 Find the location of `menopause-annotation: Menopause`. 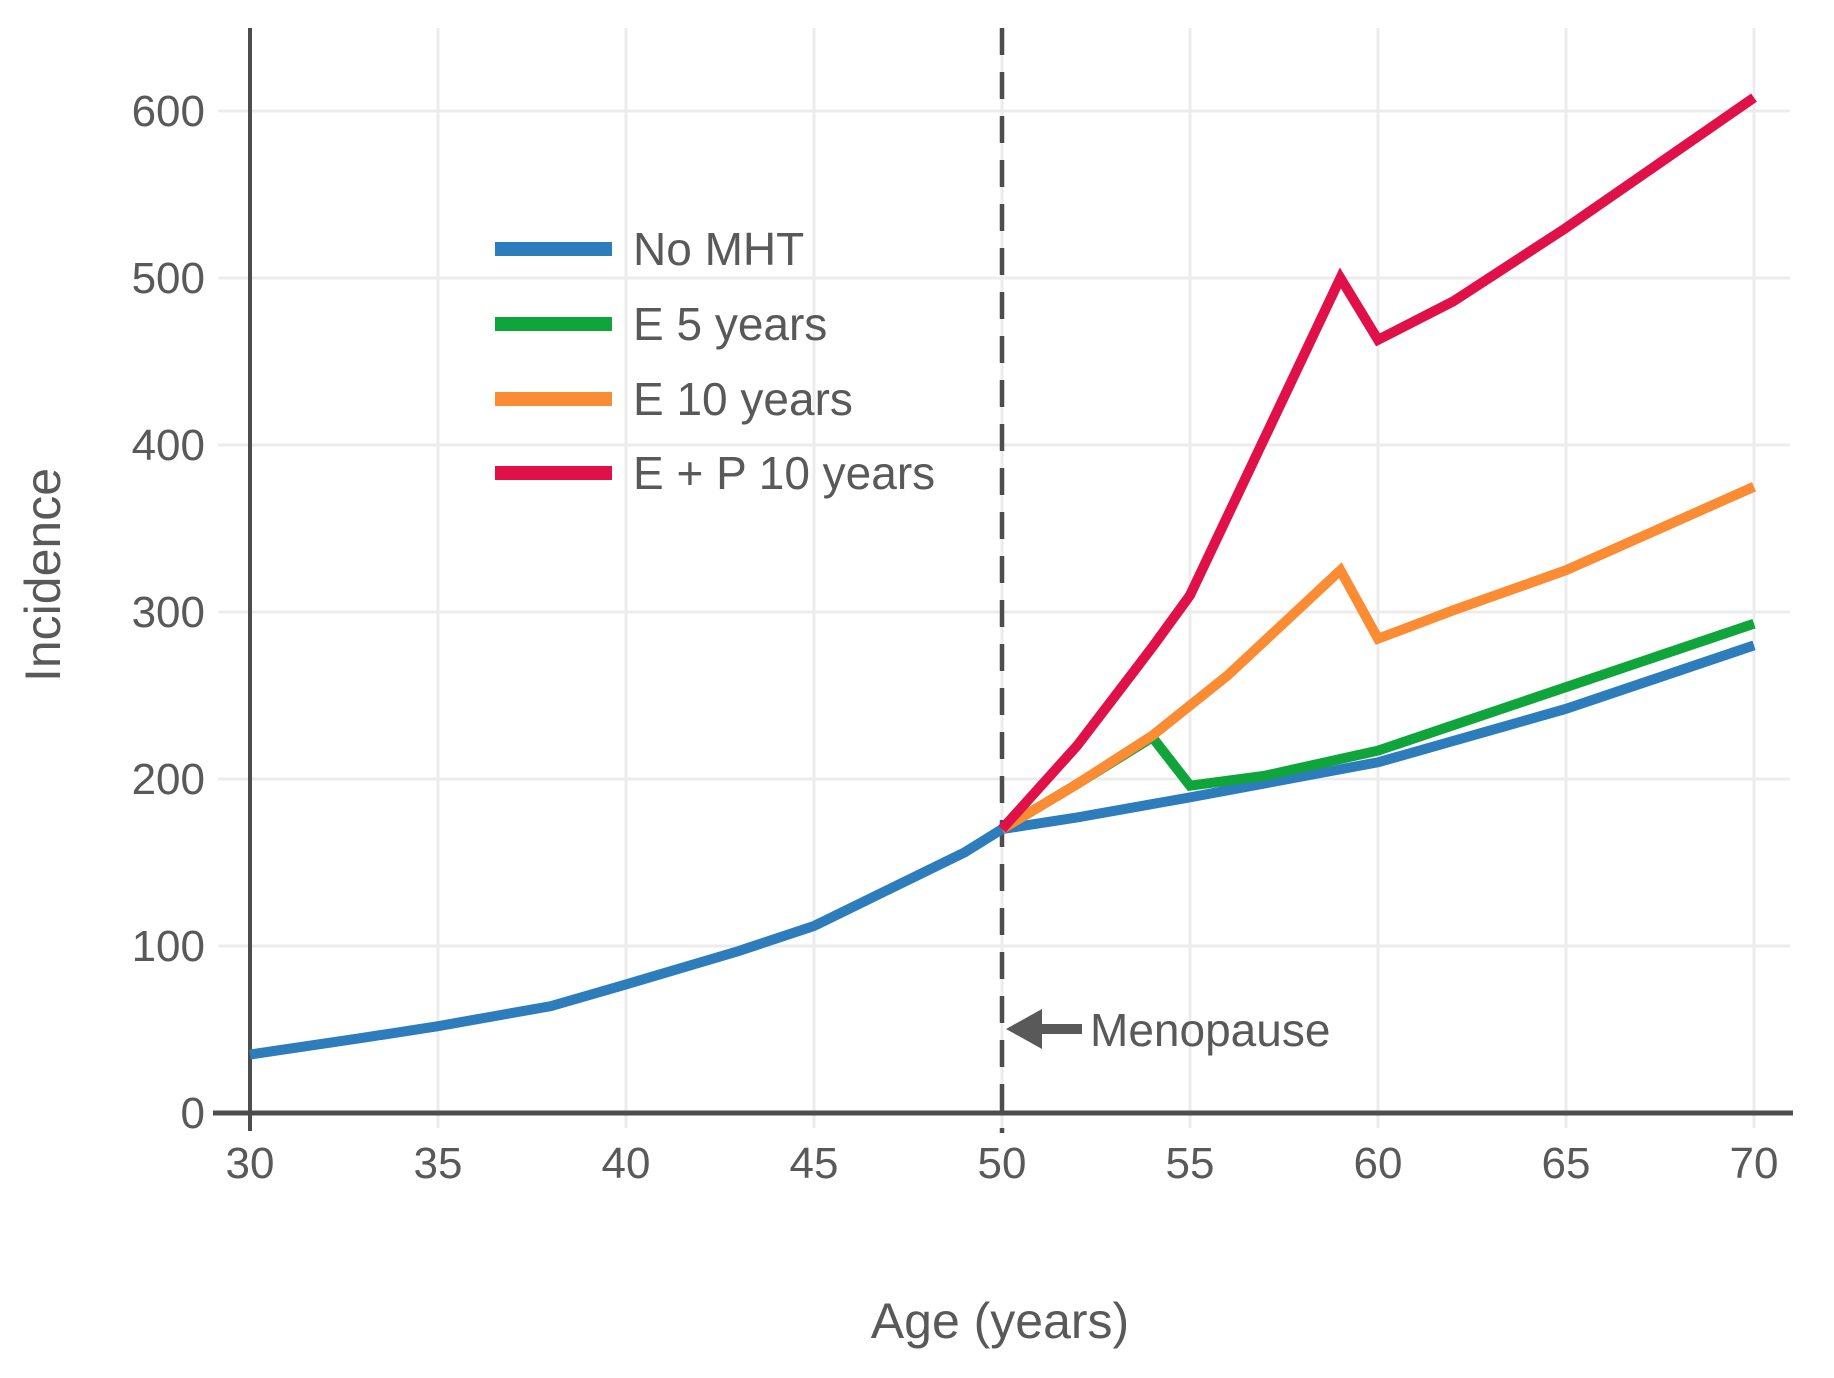

menopause-annotation: Menopause is located at coordinates (1168, 1030).